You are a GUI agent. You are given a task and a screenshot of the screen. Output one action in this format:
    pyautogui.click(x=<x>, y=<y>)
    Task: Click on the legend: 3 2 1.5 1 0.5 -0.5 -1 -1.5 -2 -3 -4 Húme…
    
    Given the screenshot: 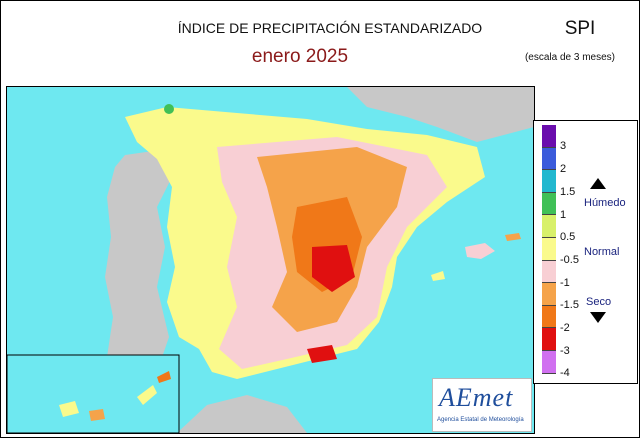 What is the action you would take?
    pyautogui.click(x=585, y=252)
    